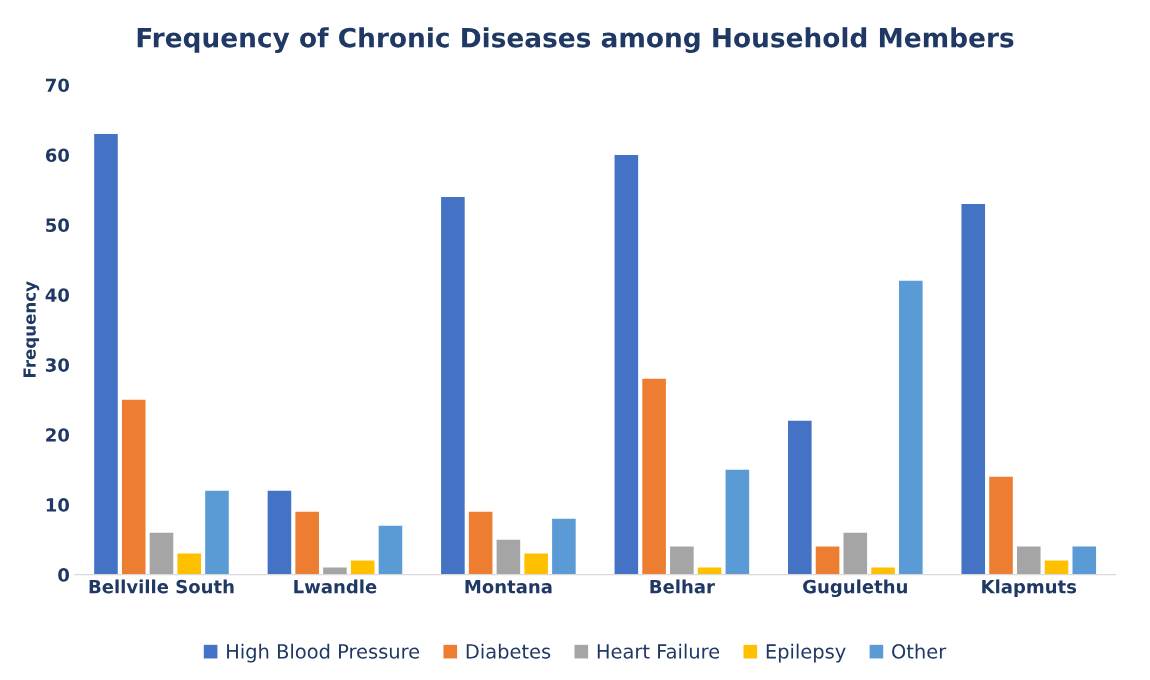 This screenshot has width=1150, height=680. What do you see at coordinates (58, 435) in the screenshot?
I see `y-tick-label: 20` at bounding box center [58, 435].